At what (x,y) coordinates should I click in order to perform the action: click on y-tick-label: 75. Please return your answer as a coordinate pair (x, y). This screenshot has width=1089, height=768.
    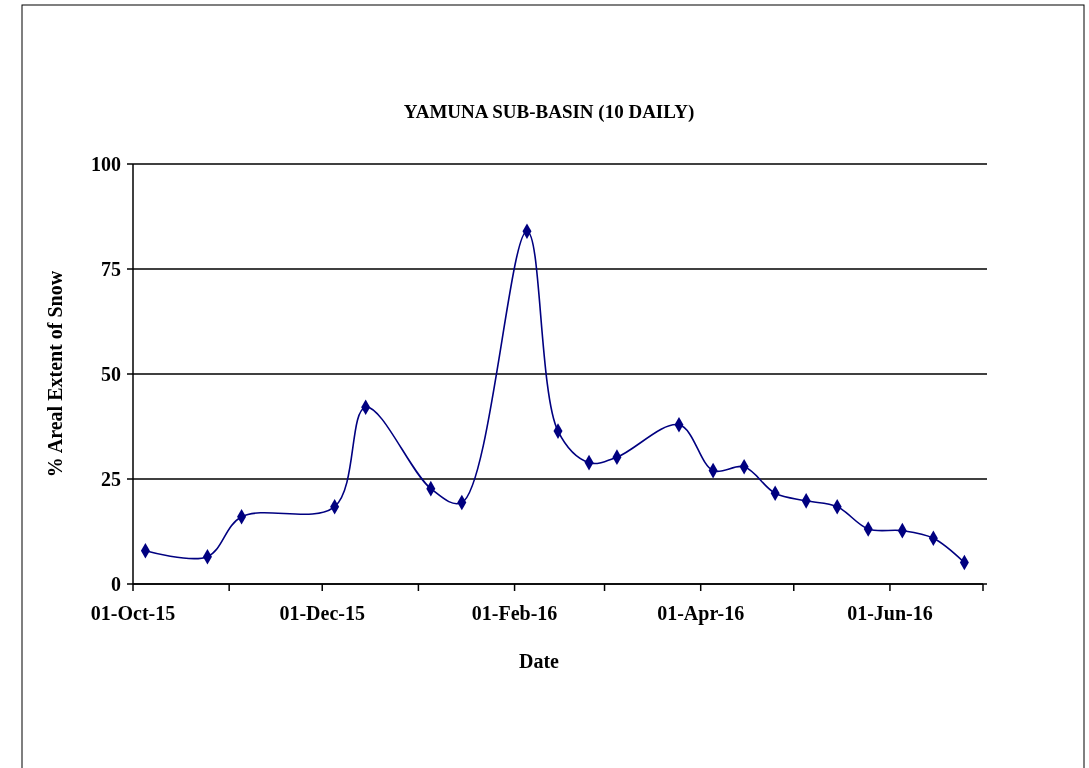
    Looking at the image, I should click on (111, 269).